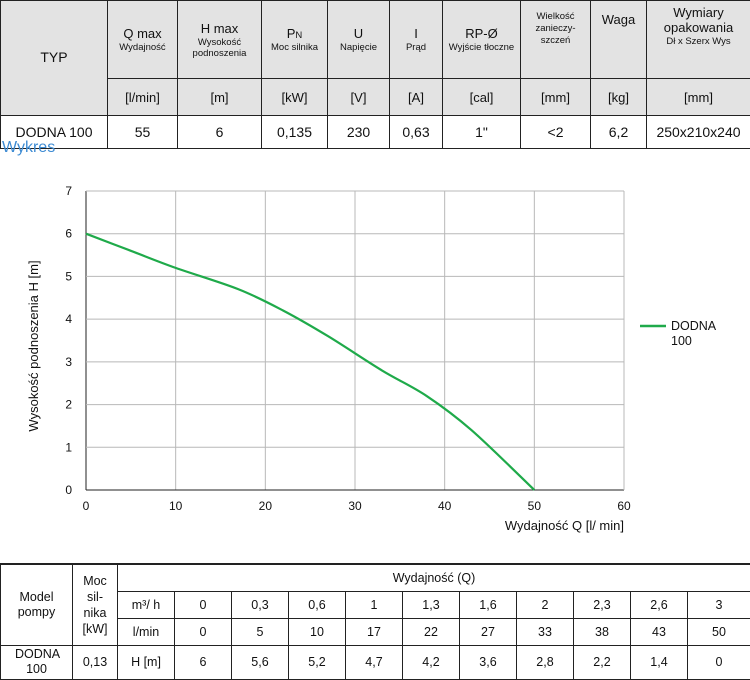 This screenshot has width=750, height=680. I want to click on flow-m3h-cell: 3, so click(719, 604).